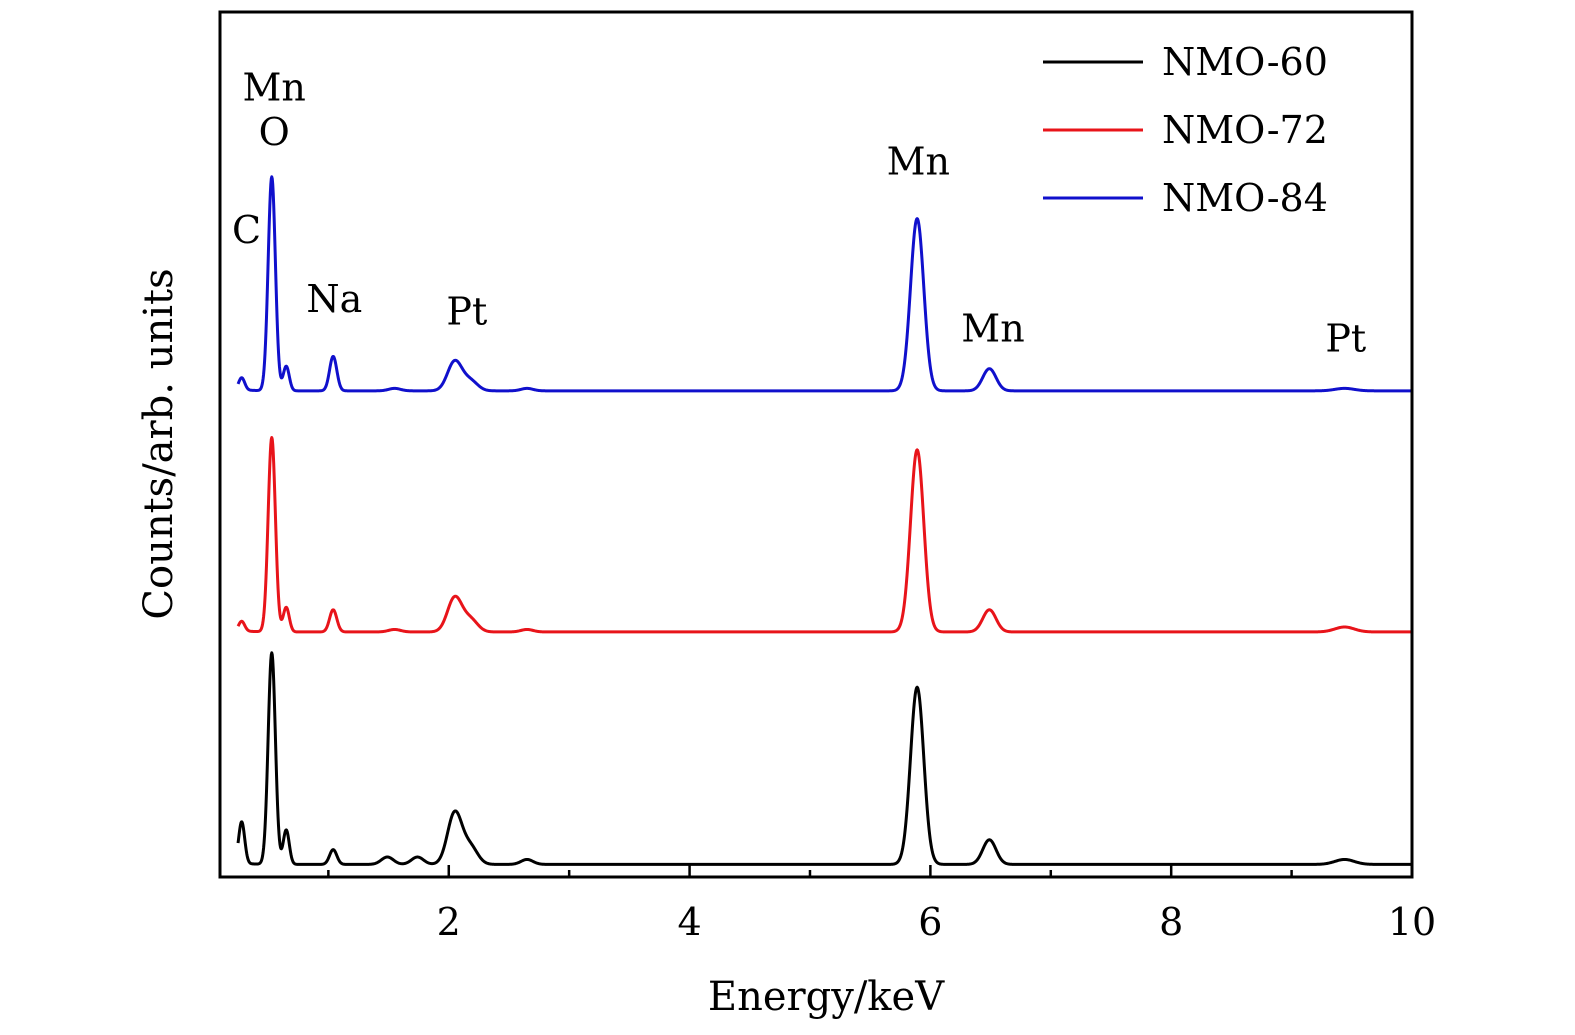  I want to click on x-tick-label: 2, so click(449, 922).